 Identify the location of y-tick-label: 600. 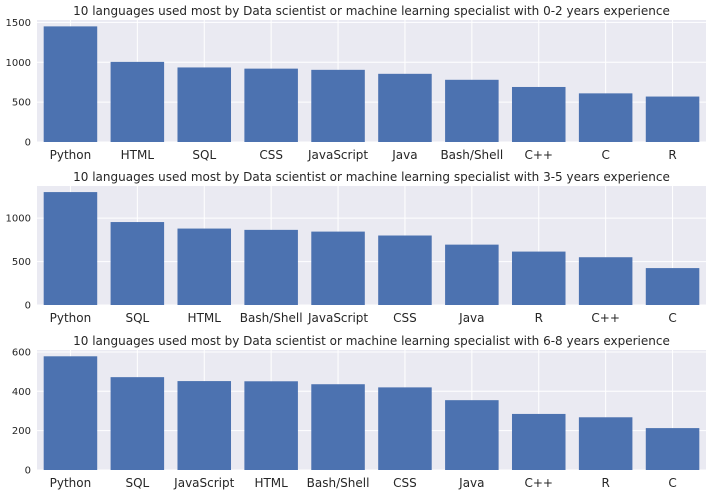
(21, 352).